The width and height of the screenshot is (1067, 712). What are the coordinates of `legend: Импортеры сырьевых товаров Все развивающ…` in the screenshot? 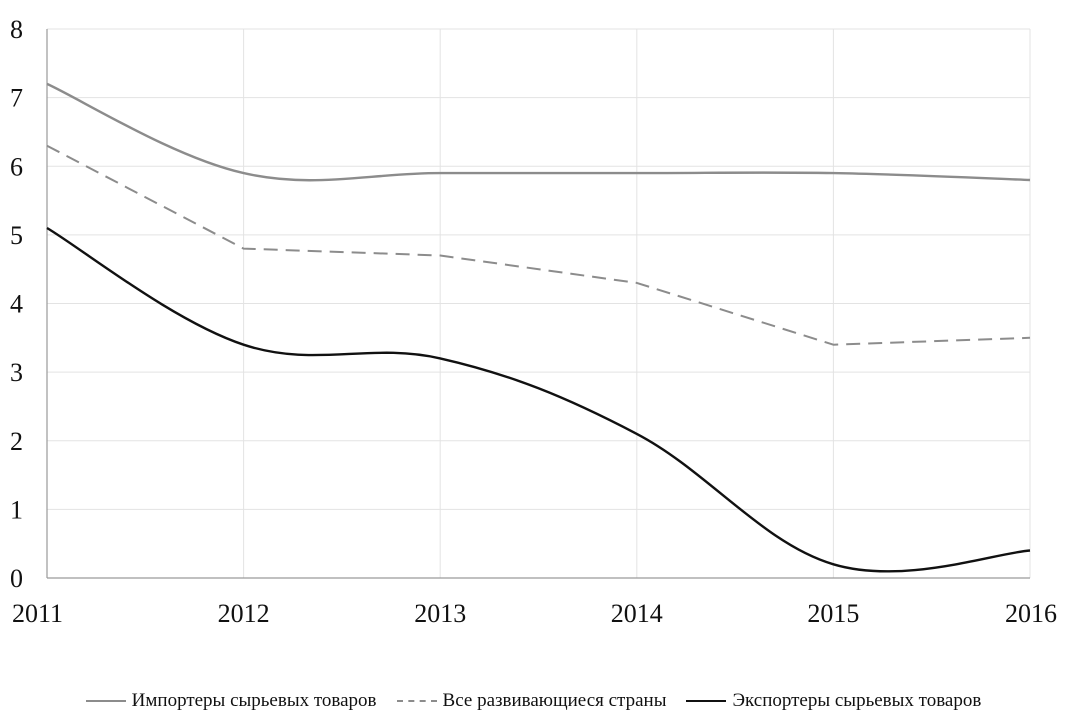 It's located at (533, 701).